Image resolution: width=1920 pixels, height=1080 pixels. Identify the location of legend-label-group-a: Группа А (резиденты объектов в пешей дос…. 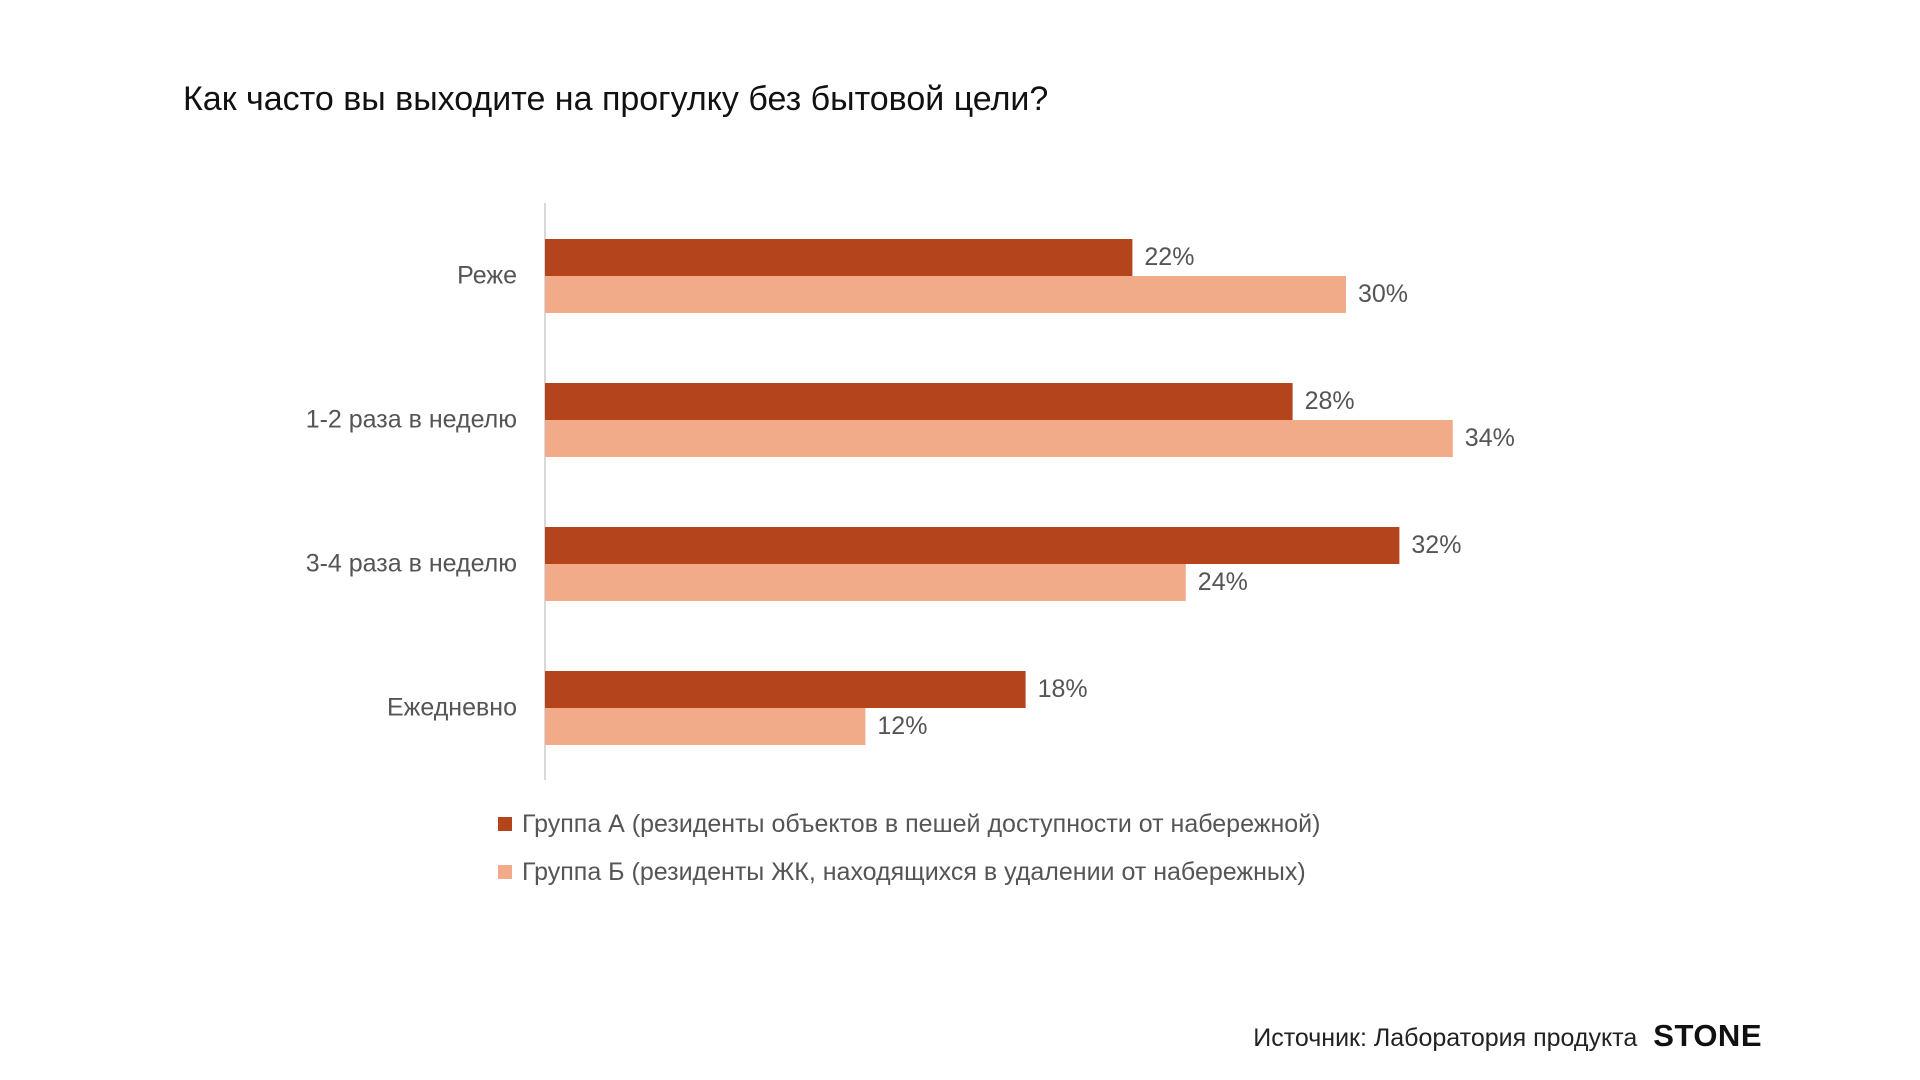
(921, 823).